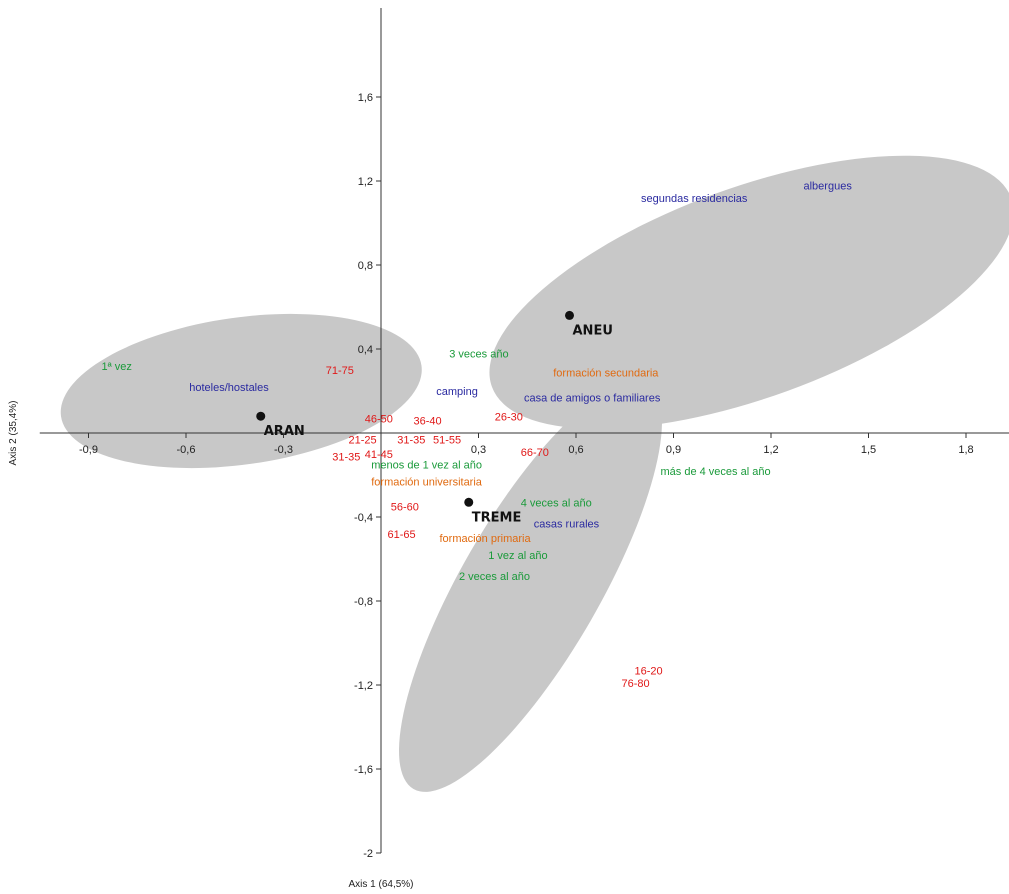 The width and height of the screenshot is (1009, 894). I want to click on accommodation-label-hoteles-hostales: hoteles/hostales, so click(229, 388).